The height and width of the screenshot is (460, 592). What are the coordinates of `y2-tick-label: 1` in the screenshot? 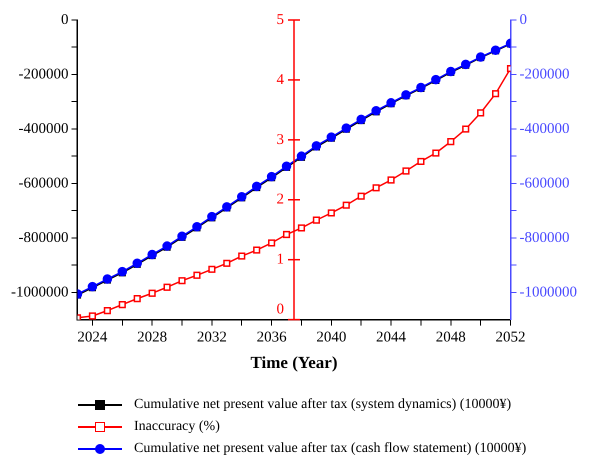 It's located at (280, 260).